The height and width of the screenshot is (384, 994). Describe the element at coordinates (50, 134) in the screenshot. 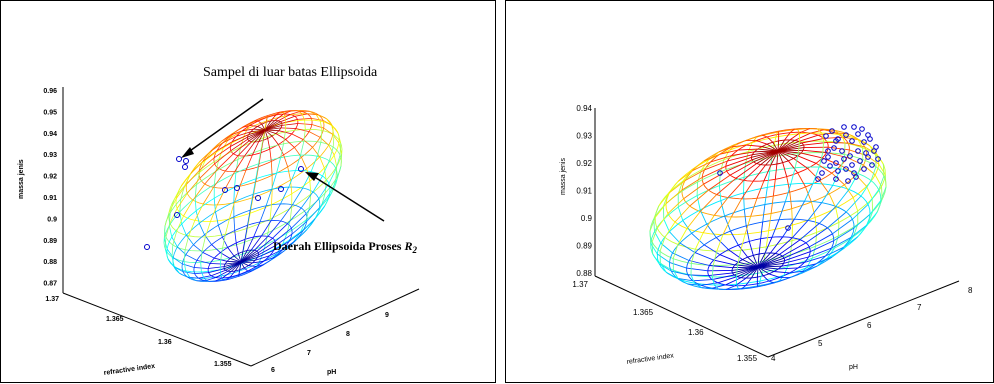

I see `left-z-tick-label: 0.94` at that location.